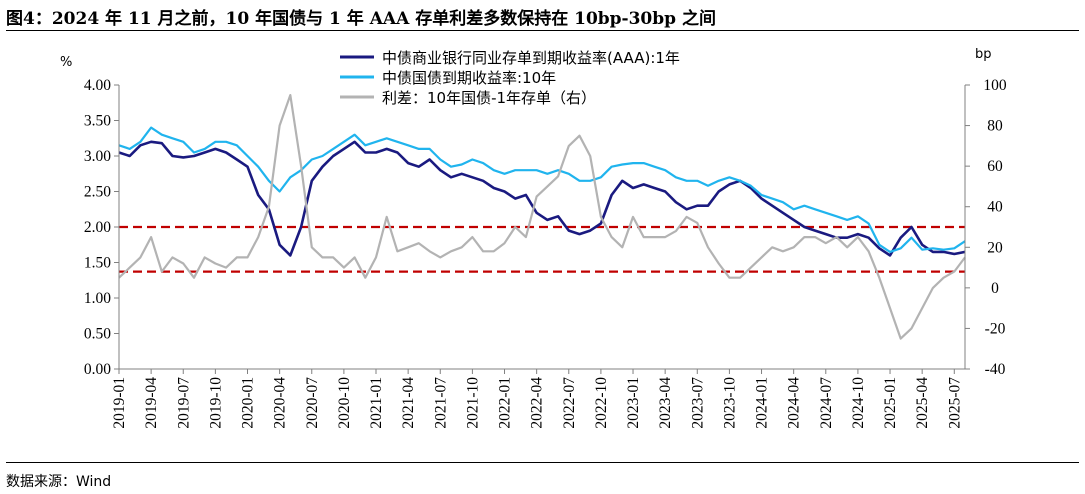 Image resolution: width=1085 pixels, height=494 pixels. I want to click on y-left-tick-label: 0.00, so click(97, 369).